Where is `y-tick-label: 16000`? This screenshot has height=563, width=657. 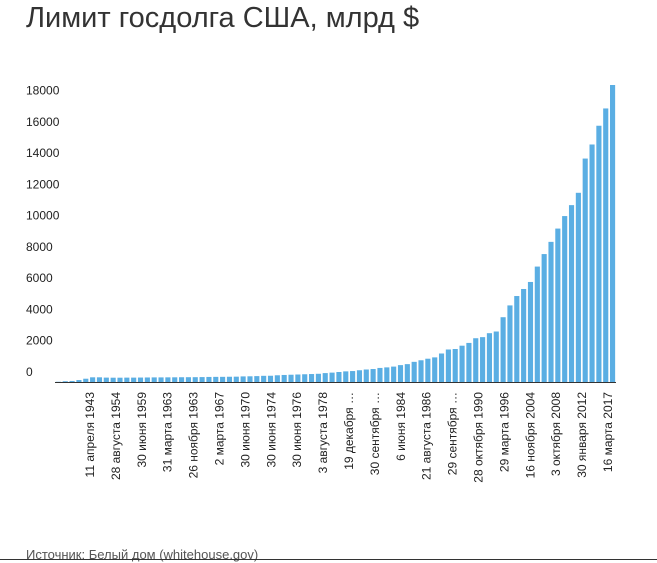
y-tick-label: 16000 is located at coordinates (43, 122).